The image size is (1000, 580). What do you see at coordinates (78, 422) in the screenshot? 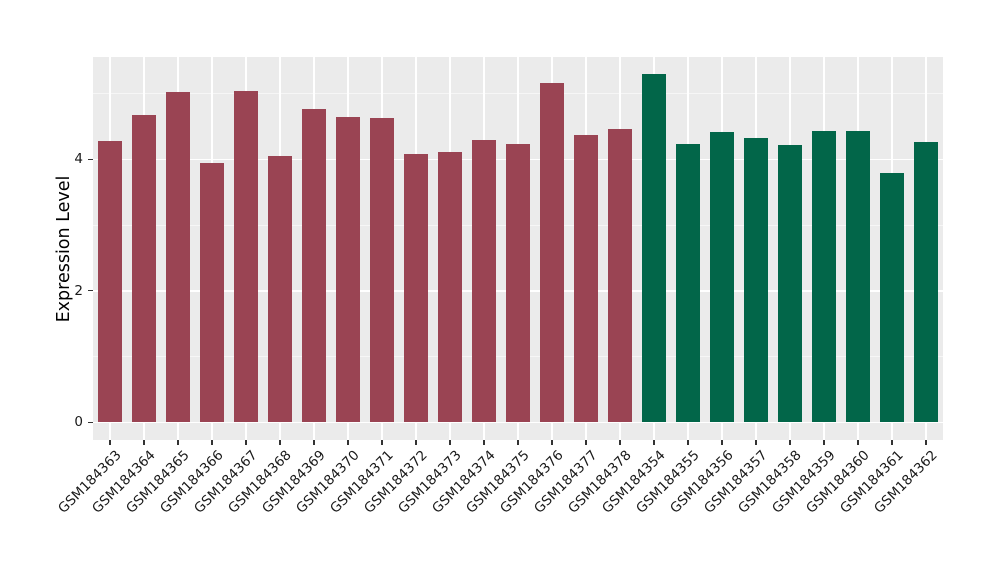
I see `y-tick-label: 0` at bounding box center [78, 422].